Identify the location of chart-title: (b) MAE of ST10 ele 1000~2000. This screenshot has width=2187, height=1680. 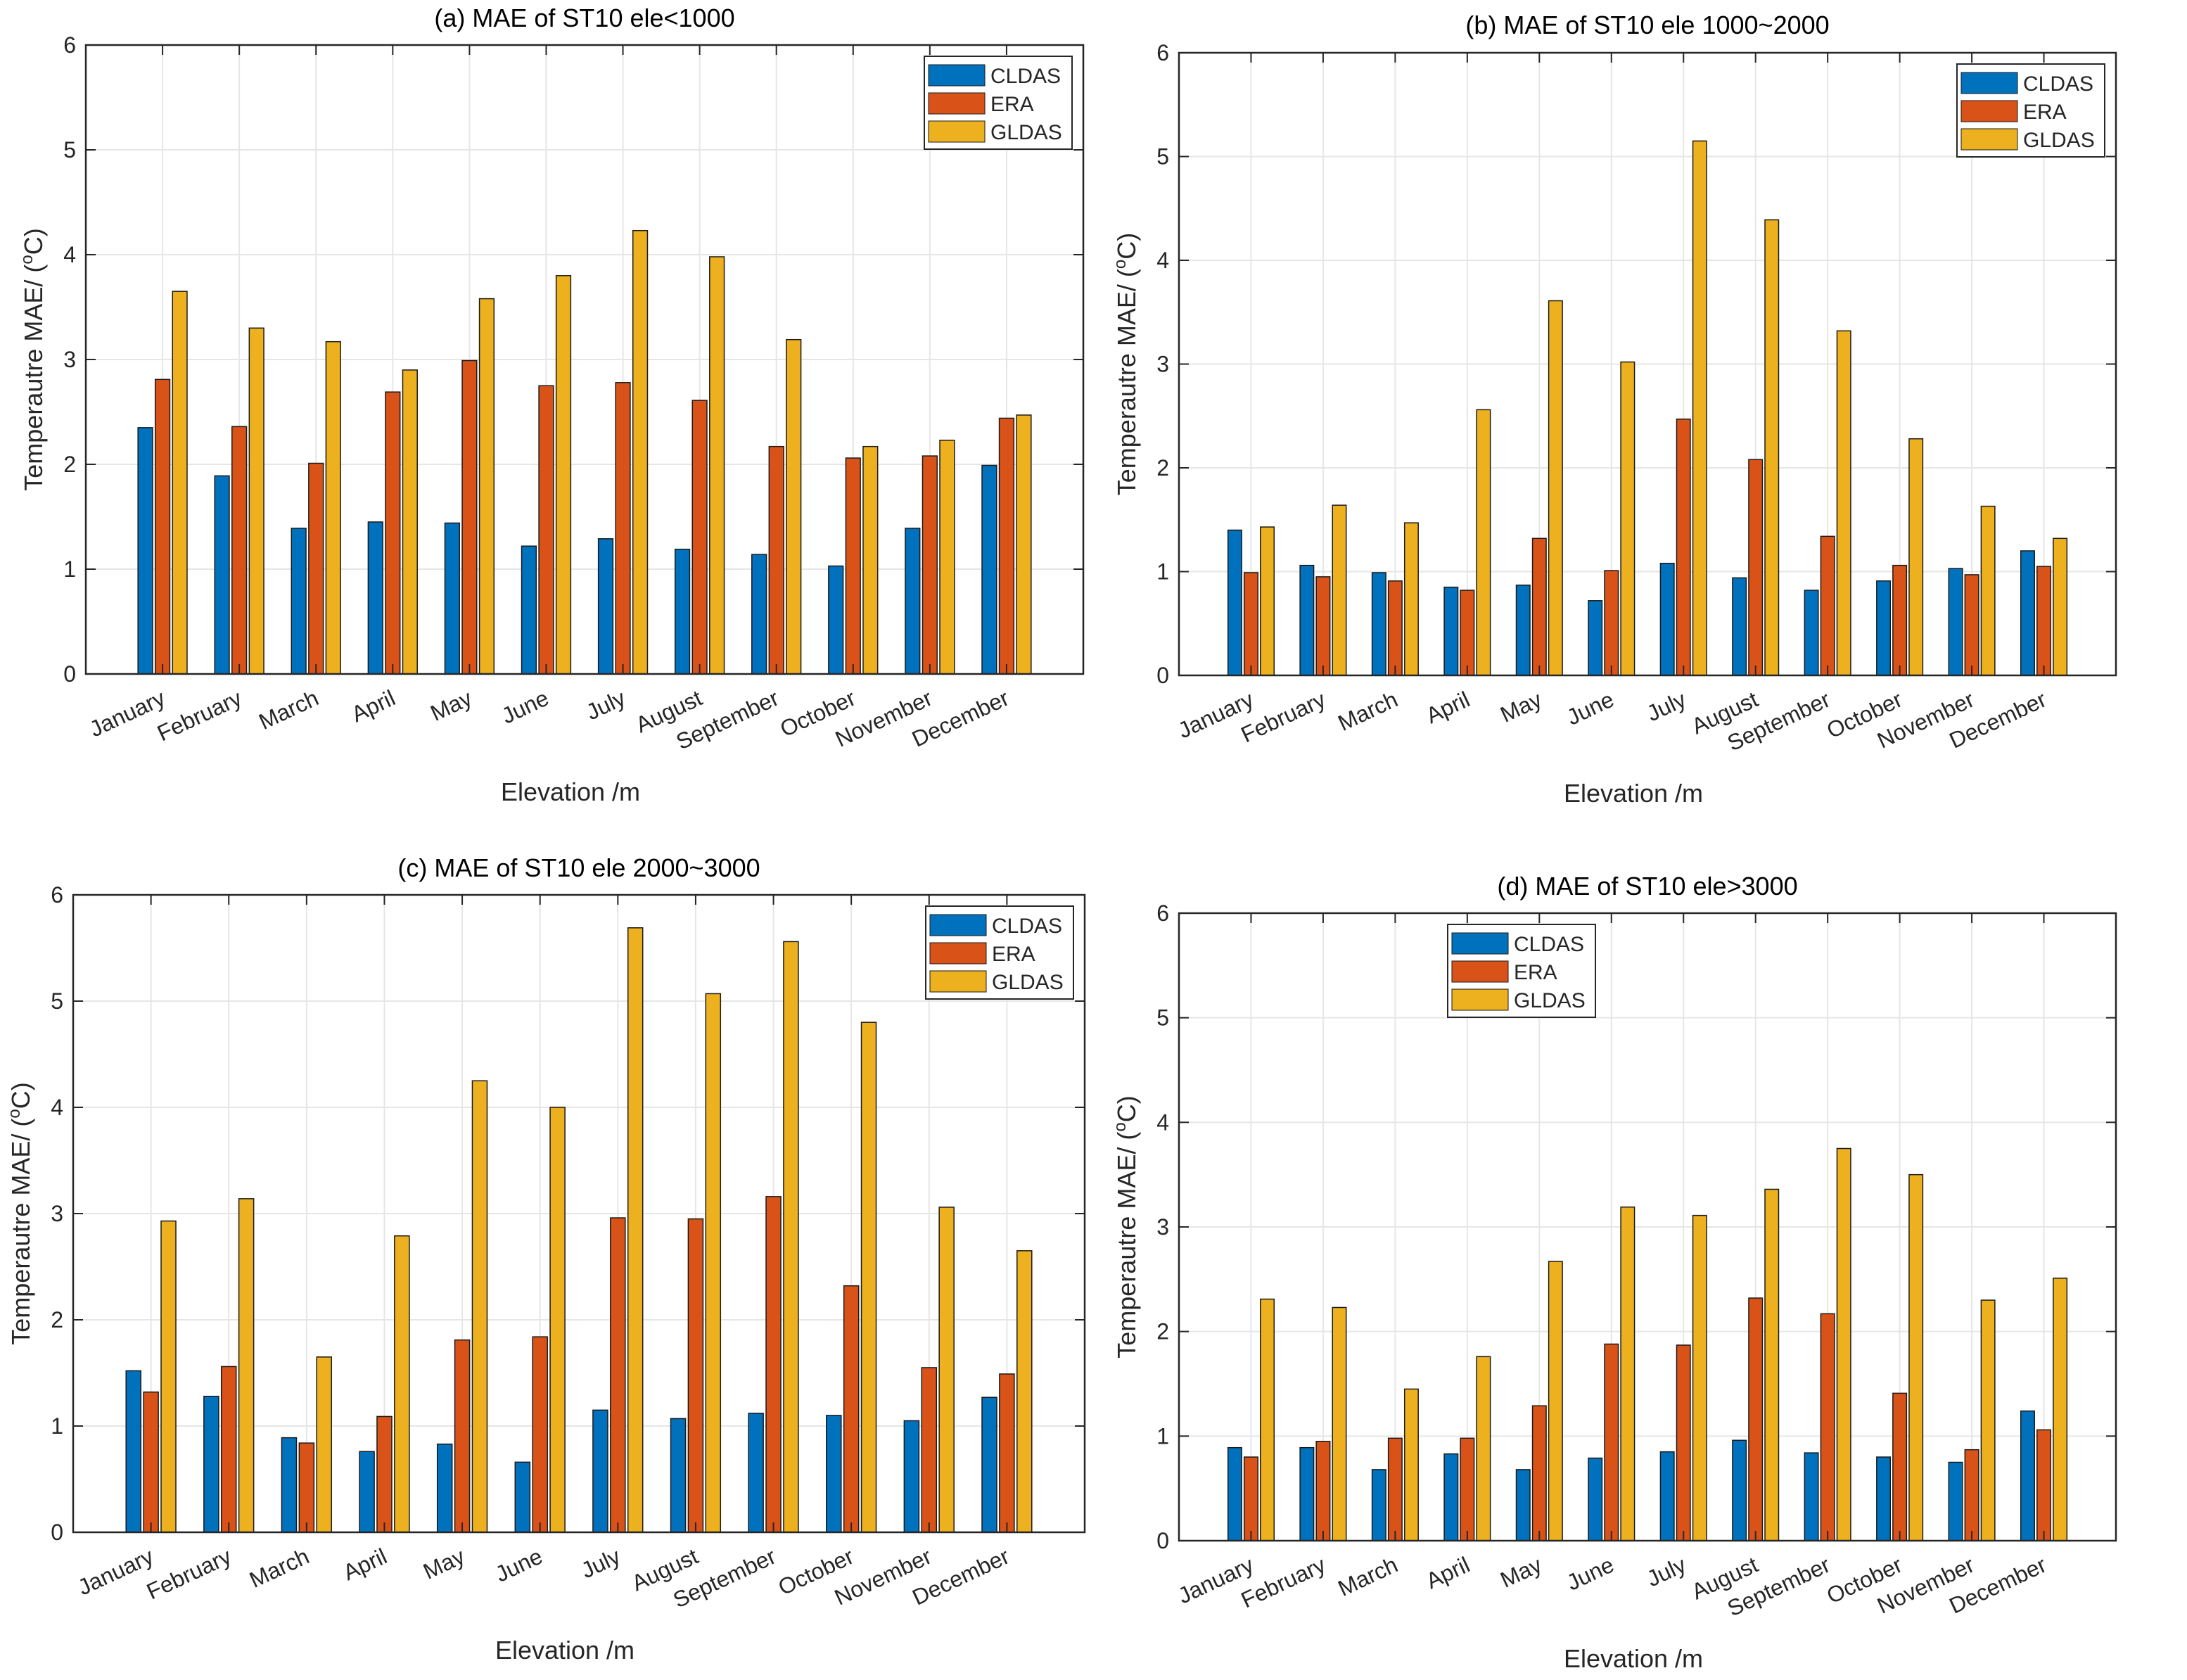
(1647, 25).